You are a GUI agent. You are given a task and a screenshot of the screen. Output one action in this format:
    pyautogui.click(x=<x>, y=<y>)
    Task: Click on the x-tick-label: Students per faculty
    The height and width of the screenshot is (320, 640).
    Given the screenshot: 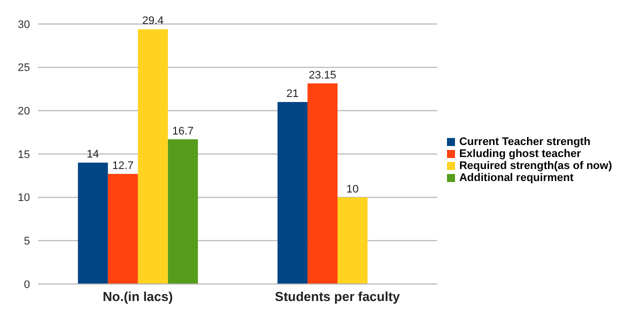 What is the action you would take?
    pyautogui.click(x=337, y=296)
    